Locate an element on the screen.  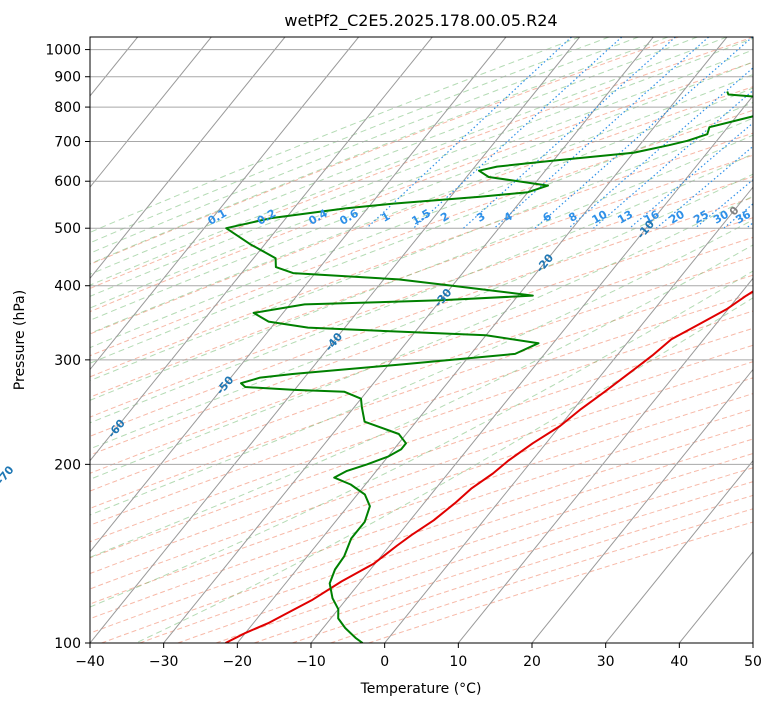
x-tick-label: −30 is located at coordinates (164, 662).